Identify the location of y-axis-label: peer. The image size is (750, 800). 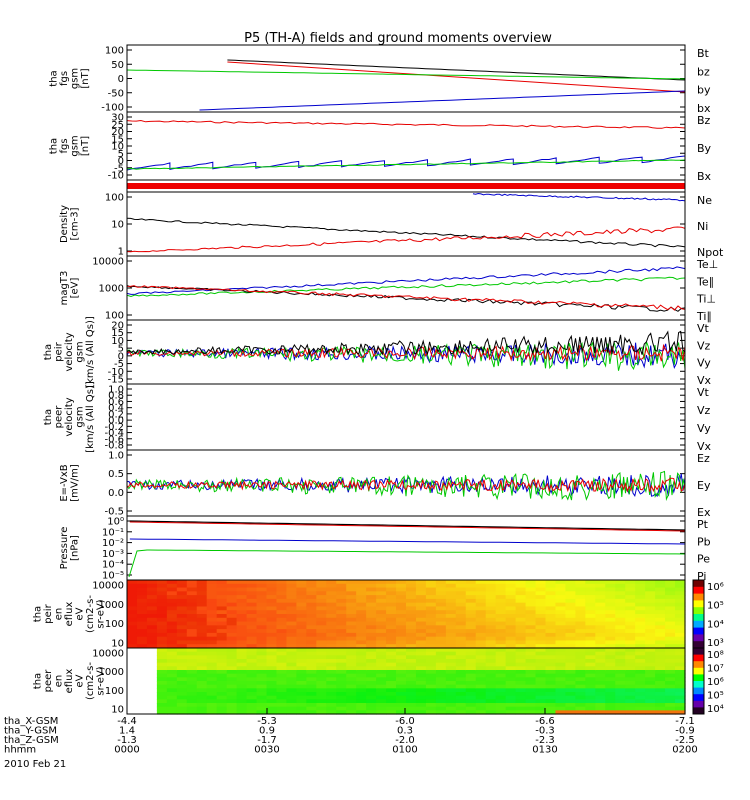
(48, 681).